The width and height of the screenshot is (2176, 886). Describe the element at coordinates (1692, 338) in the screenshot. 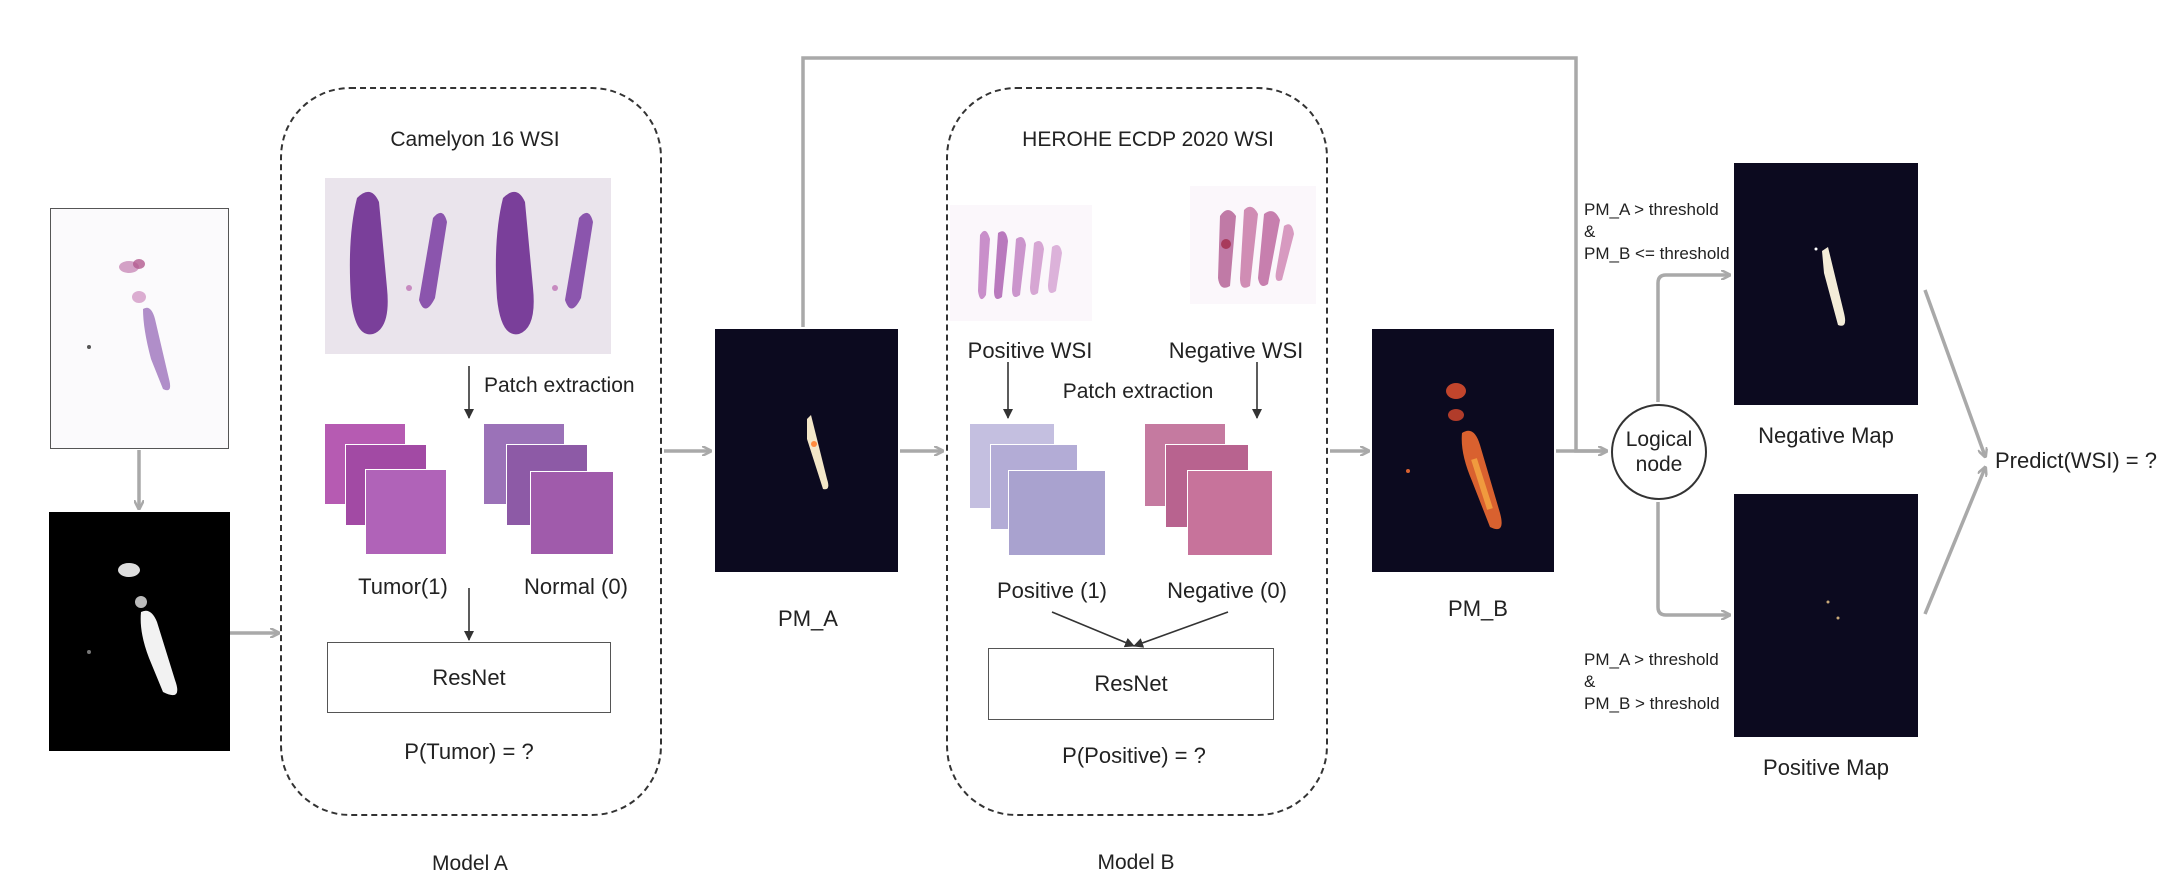

I see `arrow-logical-to-negative-map` at that location.